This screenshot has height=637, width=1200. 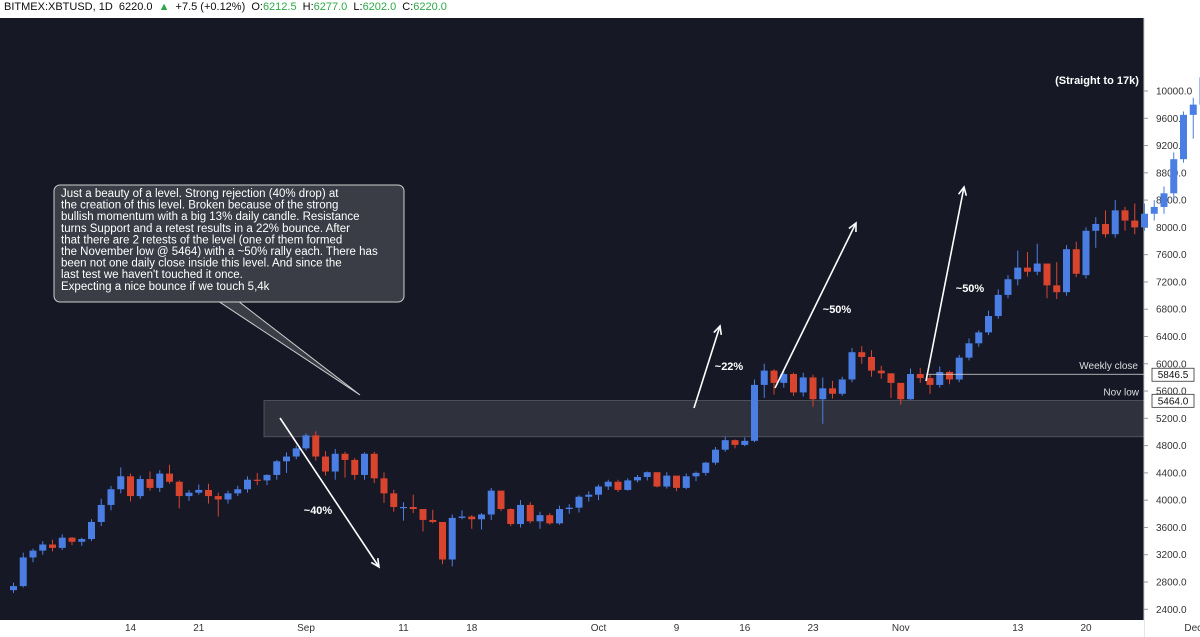 I want to click on open-value: 6212.5, so click(x=279, y=7).